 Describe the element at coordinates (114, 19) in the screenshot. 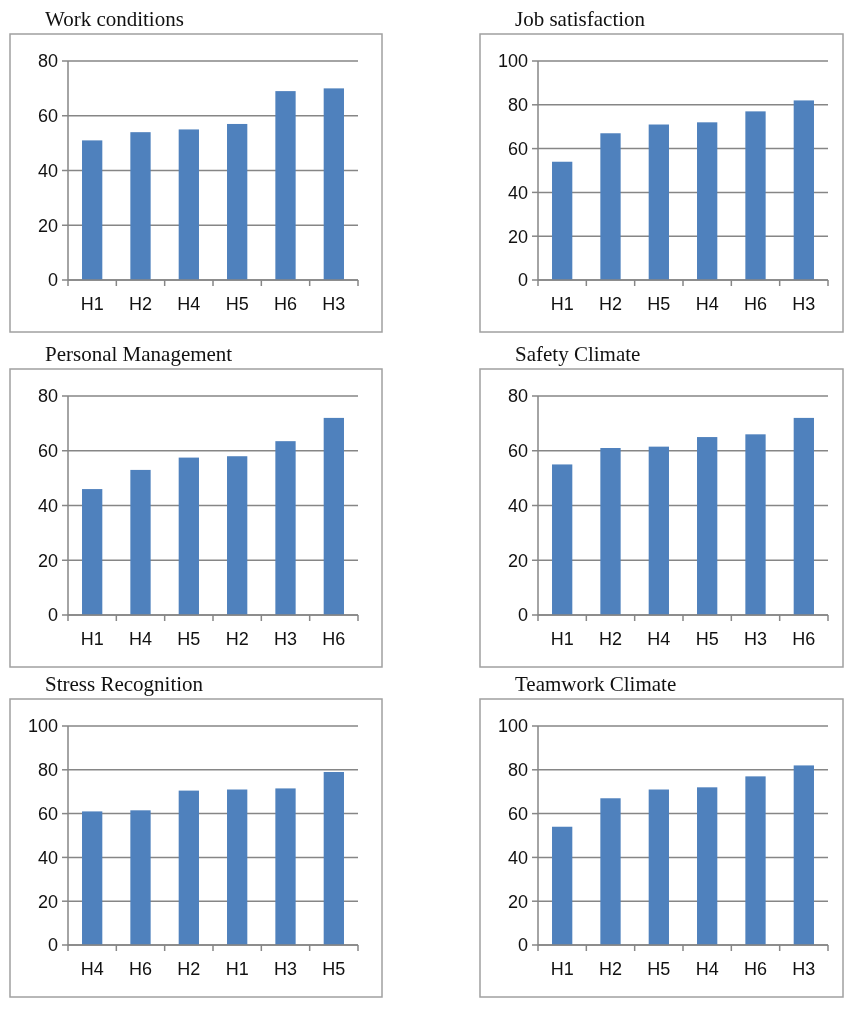

I see `chart-title: Work conditions` at that location.